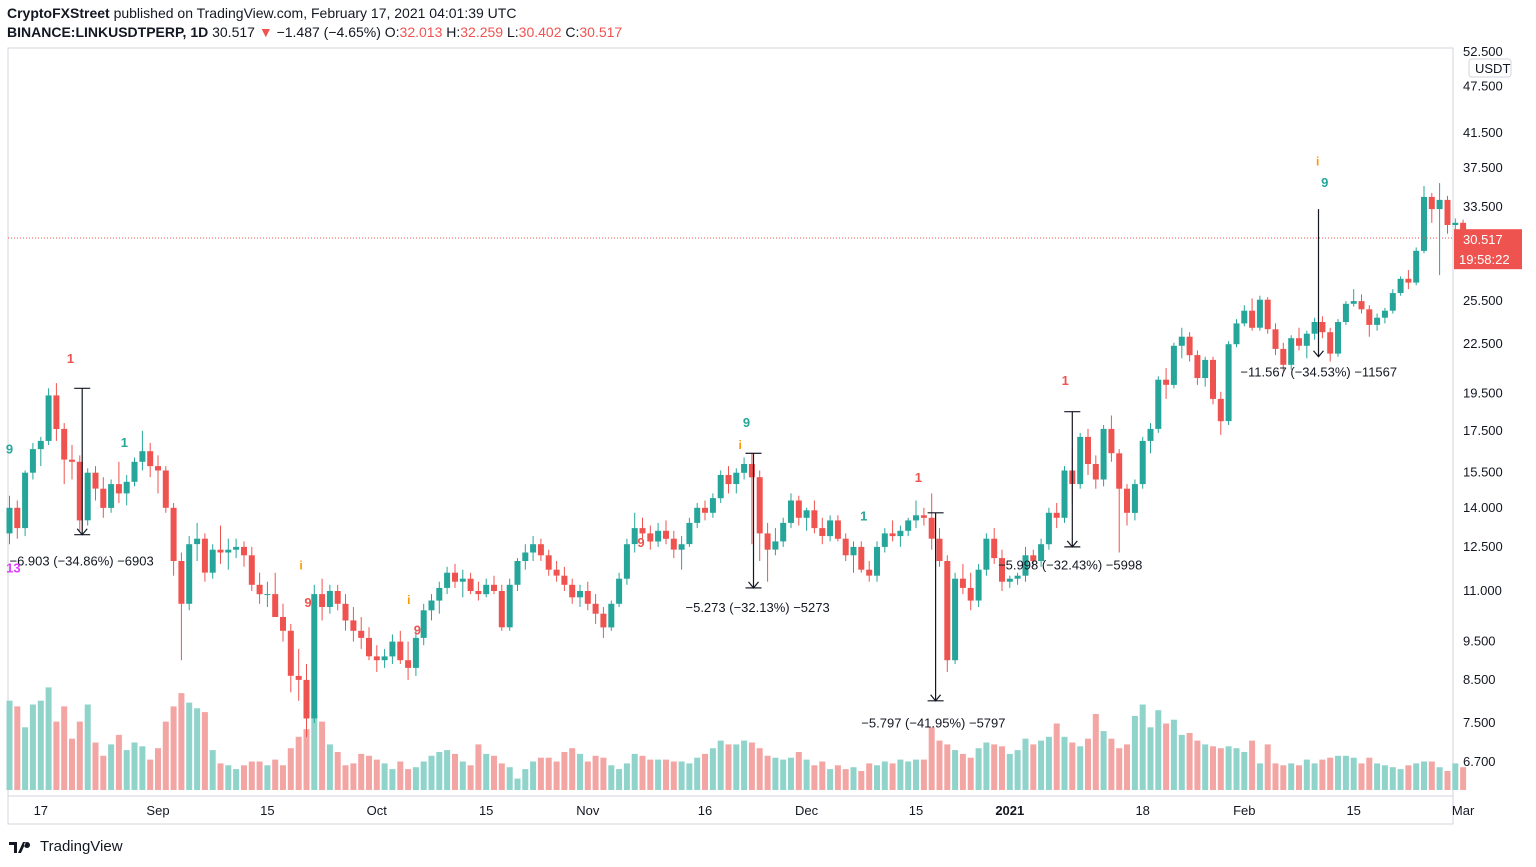 The width and height of the screenshot is (1536, 867). What do you see at coordinates (1070, 565) in the screenshot?
I see `measure-label: −5.998 (−32.43%) −5998` at bounding box center [1070, 565].